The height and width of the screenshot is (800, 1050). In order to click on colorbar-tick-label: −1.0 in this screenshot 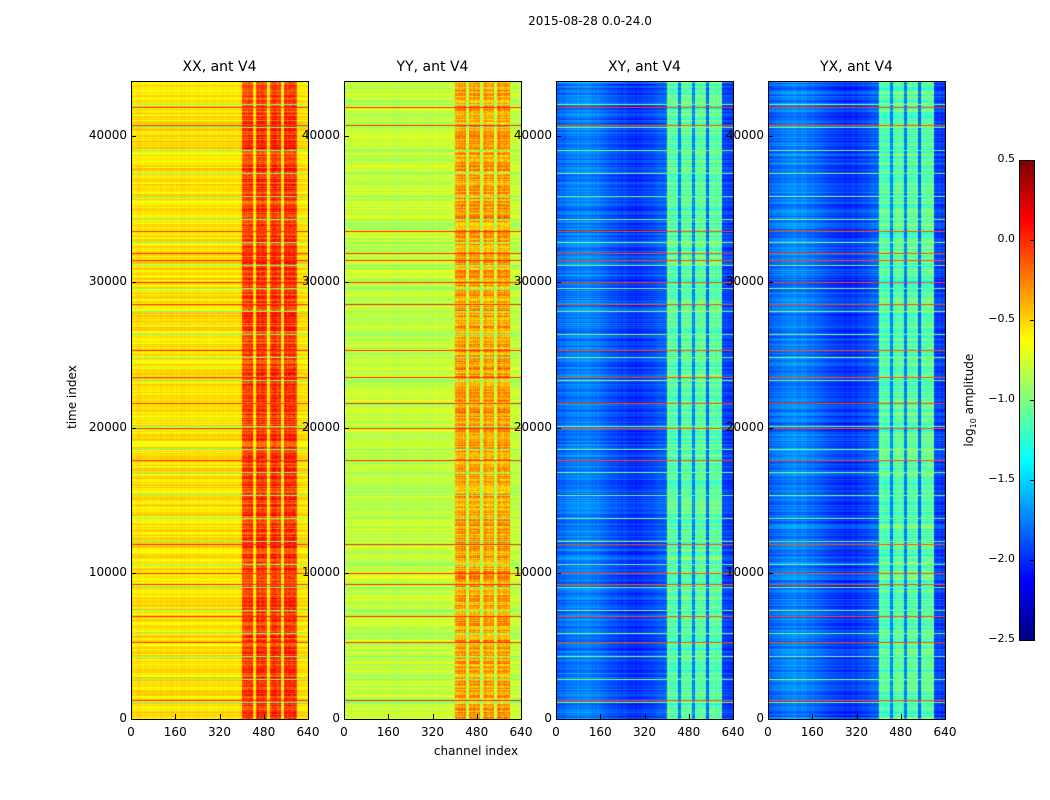, I will do `click(1001, 398)`.